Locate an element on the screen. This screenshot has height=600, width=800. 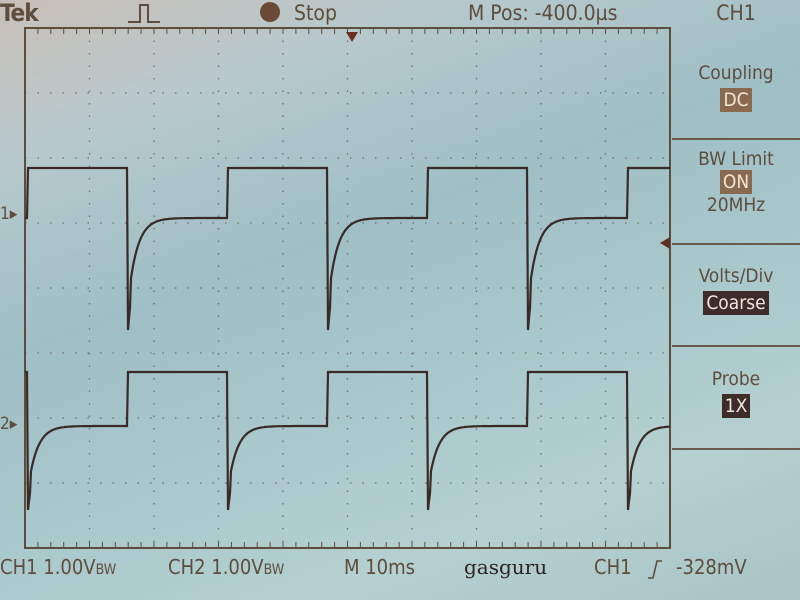
volts-div-value: Coarse is located at coordinates (736, 303).